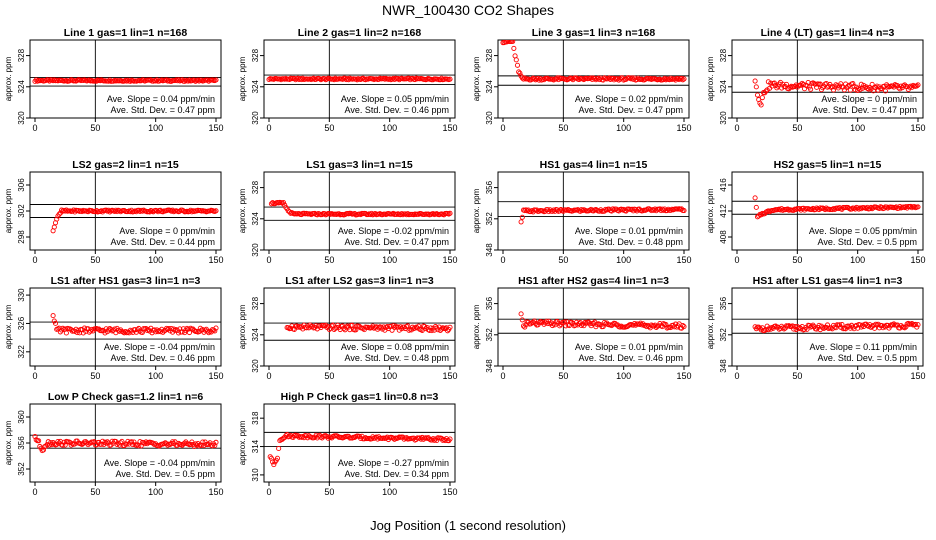 The image size is (936, 540). Describe the element at coordinates (395, 347) in the screenshot. I see `slope-annotation: Ave. Slope = 0.08 ppm/min` at that location.